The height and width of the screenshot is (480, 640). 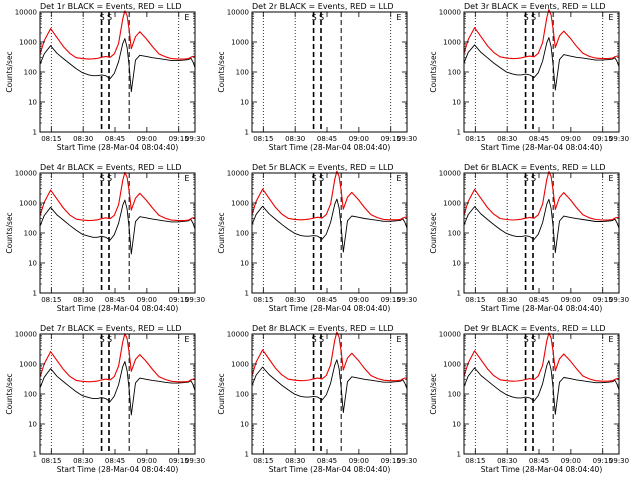 What do you see at coordinates (111, 328) in the screenshot?
I see `panel-title: Det 7r BLACK = Events, RED = LLD` at bounding box center [111, 328].